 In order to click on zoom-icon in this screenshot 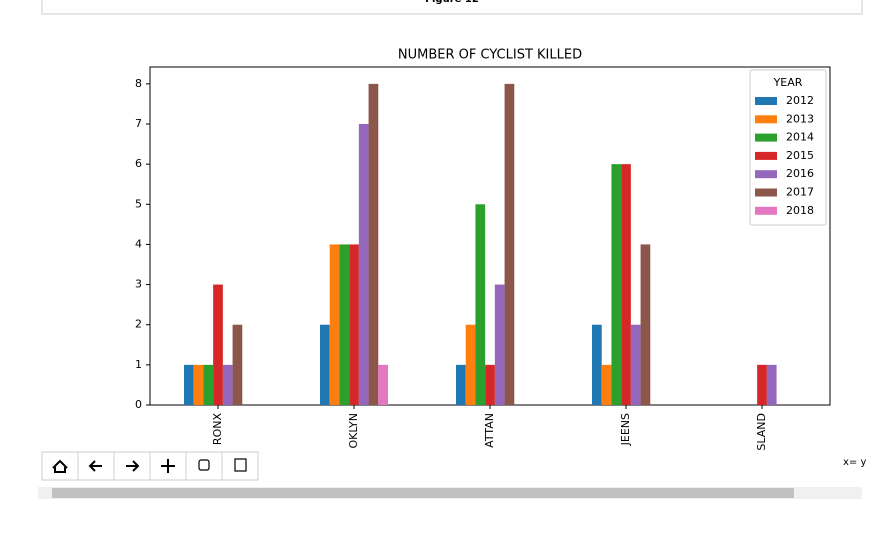, I will do `click(204, 465)`.